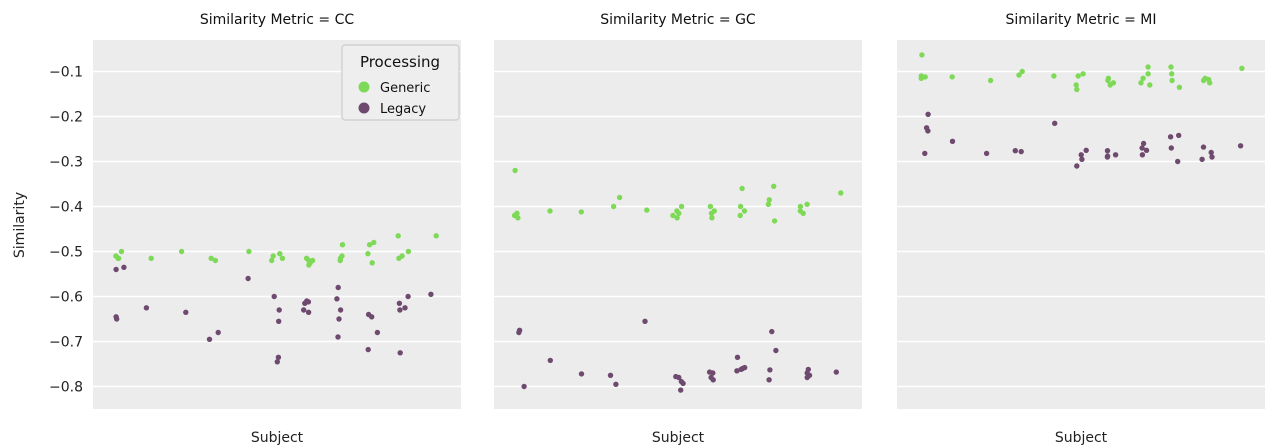 The width and height of the screenshot is (1270, 448). I want to click on panel-title: Similarity Metric = GC, so click(678, 20).